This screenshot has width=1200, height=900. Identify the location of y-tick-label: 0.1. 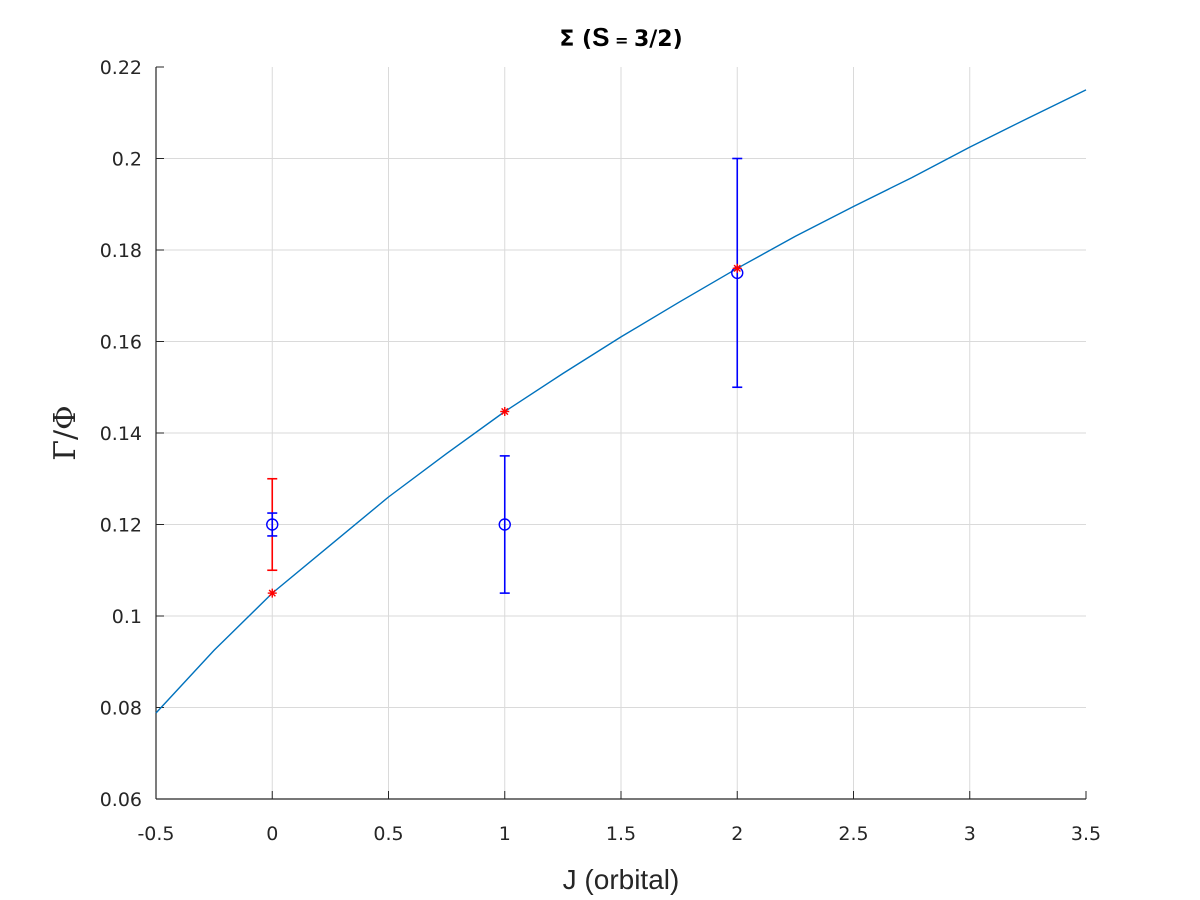
(127, 617).